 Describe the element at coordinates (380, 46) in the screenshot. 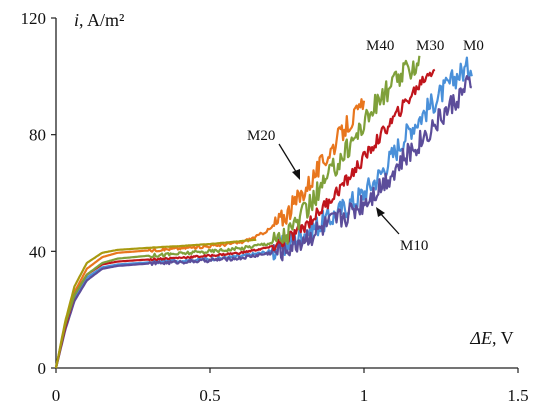

I see `label-m40: M40` at that location.